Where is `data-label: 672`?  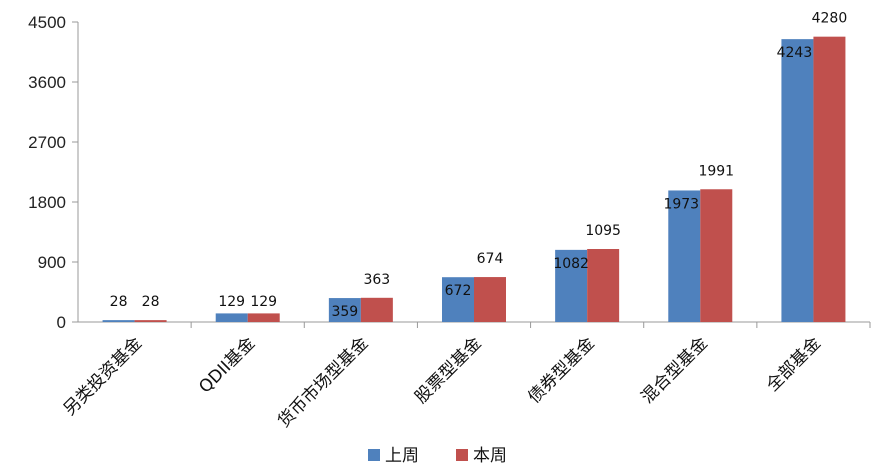
data-label: 672 is located at coordinates (458, 291).